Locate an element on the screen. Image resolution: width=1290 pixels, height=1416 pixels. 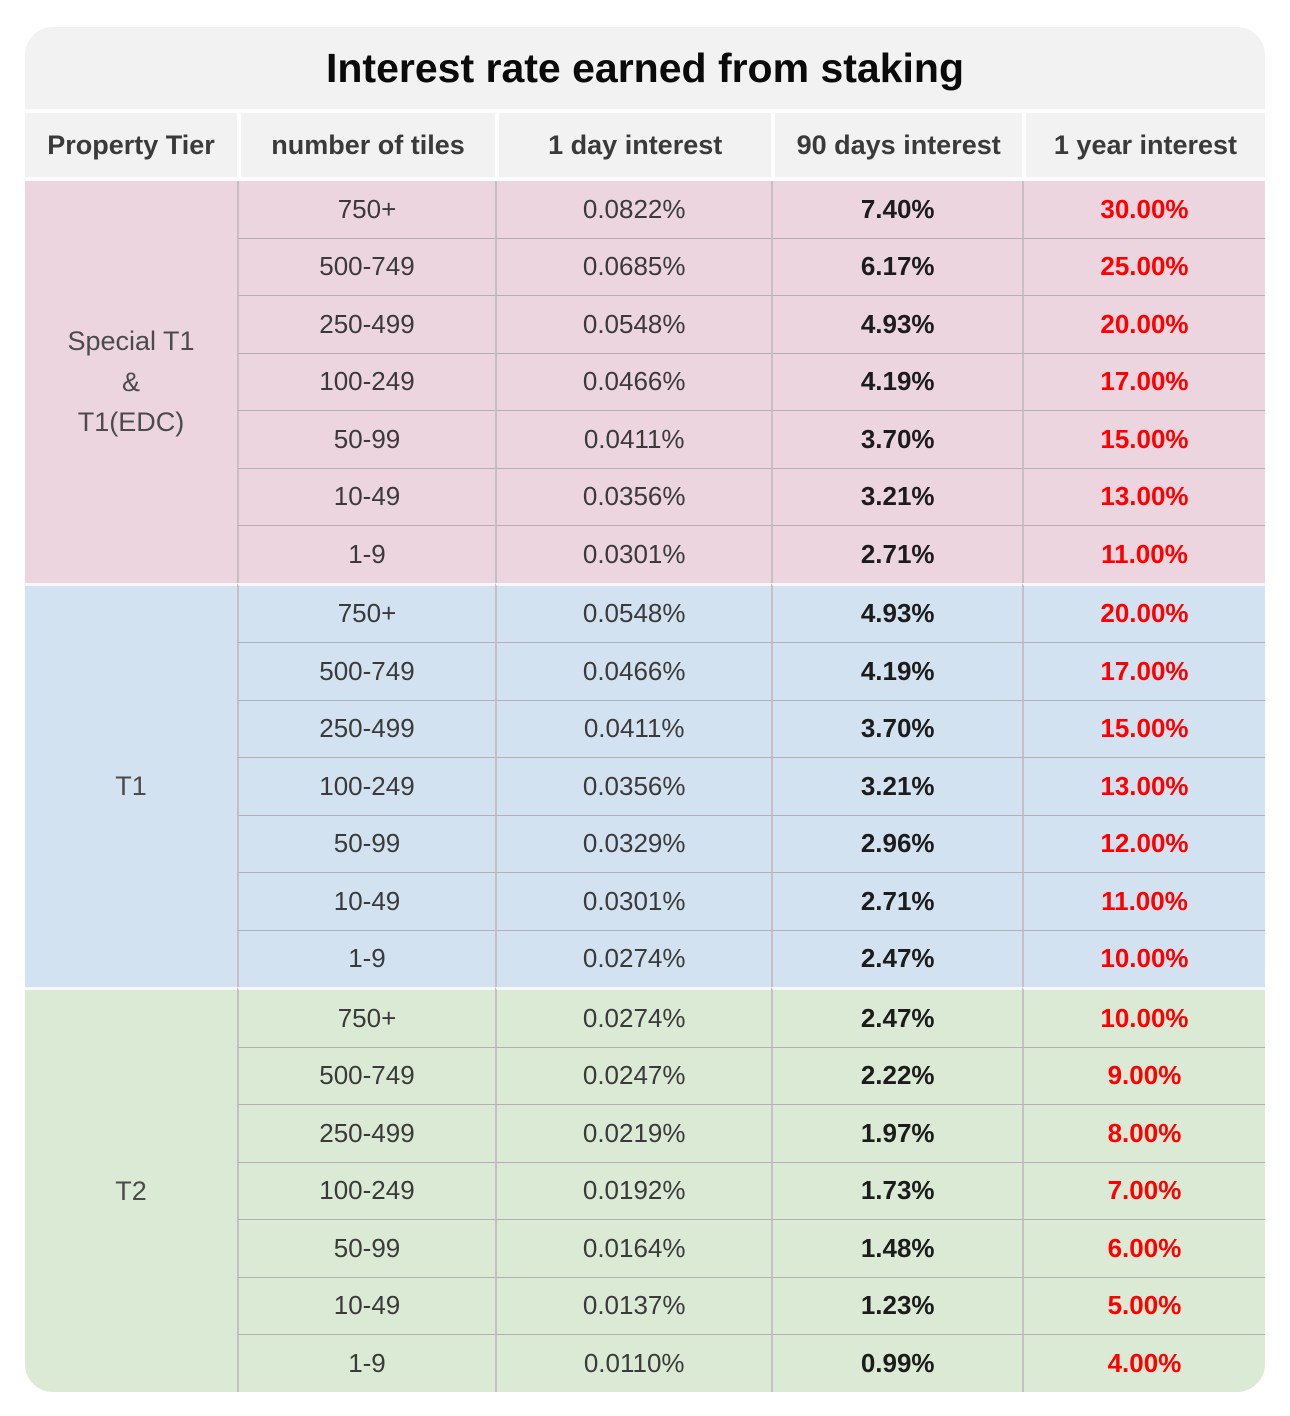
year-interest-cell: 25.00% is located at coordinates (1143, 266).